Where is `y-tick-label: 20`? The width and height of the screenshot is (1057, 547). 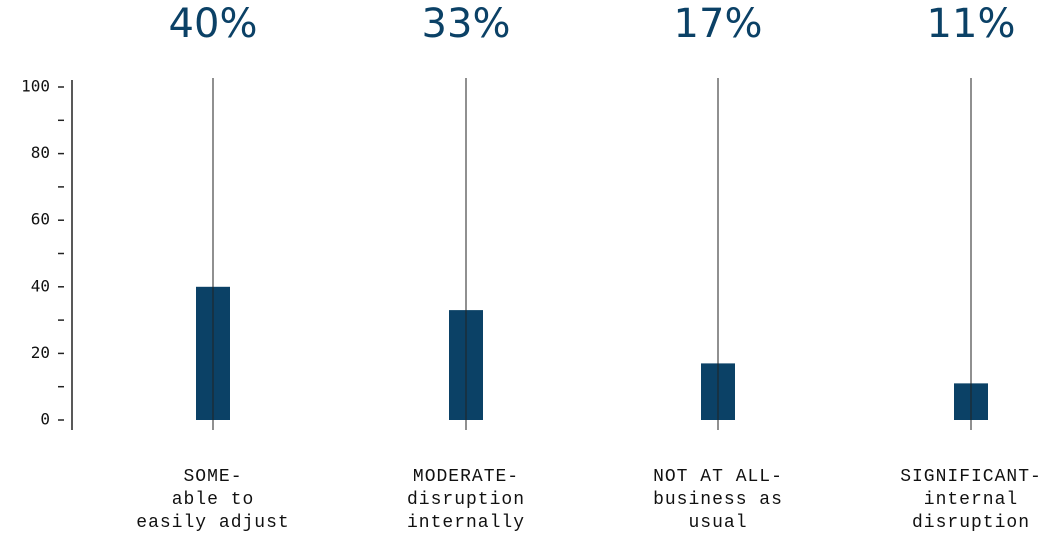
y-tick-label: 20 is located at coordinates (40, 352).